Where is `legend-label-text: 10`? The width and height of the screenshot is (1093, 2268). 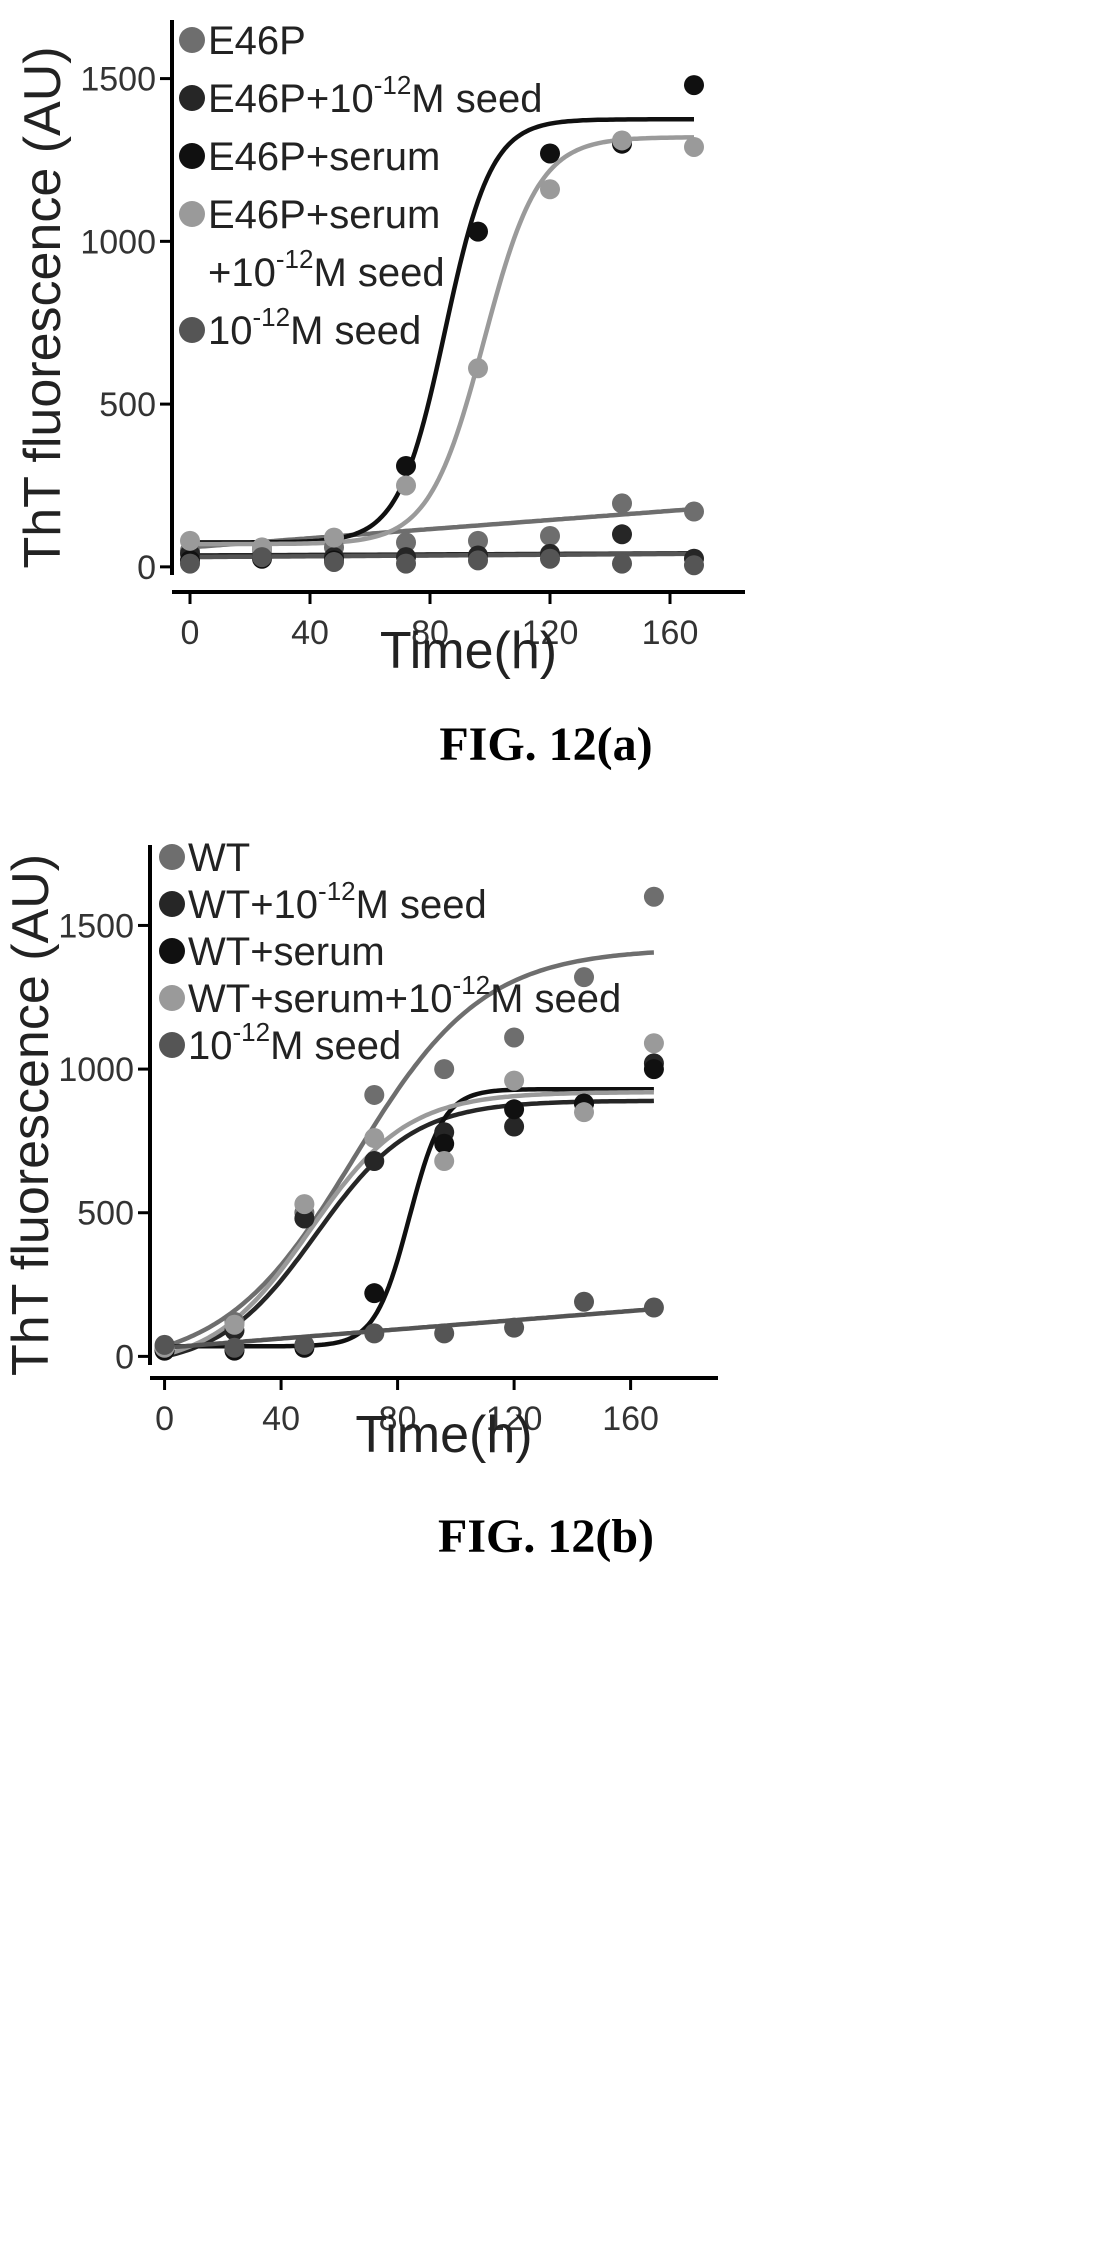 legend-label-text: 10 is located at coordinates (230, 331).